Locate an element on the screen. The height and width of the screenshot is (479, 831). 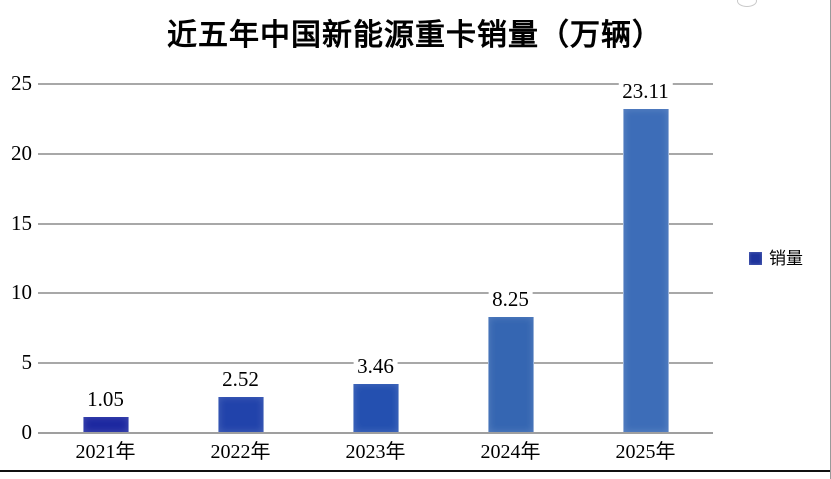
cropped-glyph-artifact is located at coordinates (747, 3).